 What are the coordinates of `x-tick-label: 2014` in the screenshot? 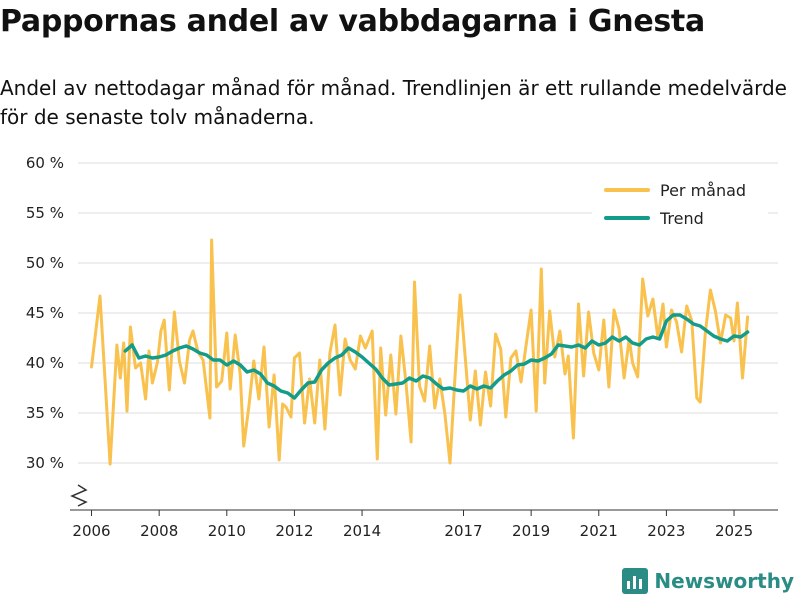 It's located at (362, 531).